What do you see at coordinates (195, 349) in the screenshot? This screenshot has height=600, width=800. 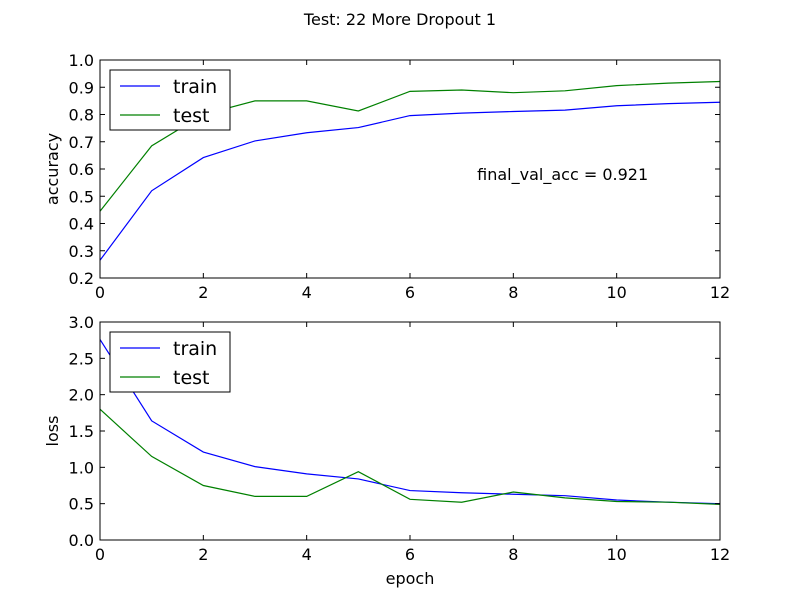 I see `loss-legend-train-label: train` at bounding box center [195, 349].